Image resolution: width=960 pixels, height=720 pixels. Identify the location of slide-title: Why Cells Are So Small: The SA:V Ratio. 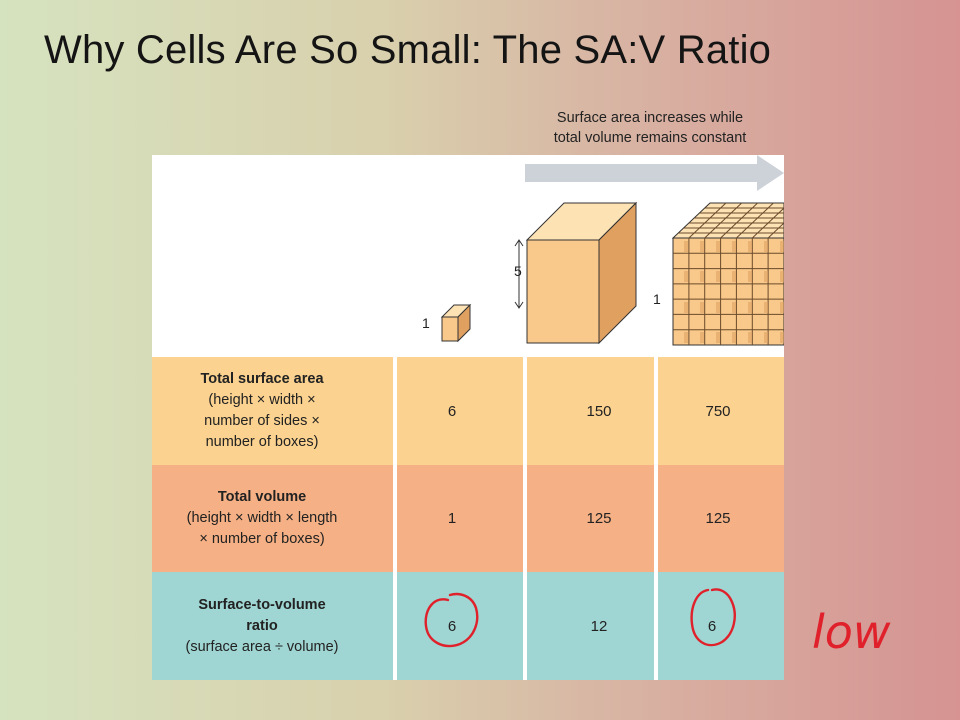
(408, 50).